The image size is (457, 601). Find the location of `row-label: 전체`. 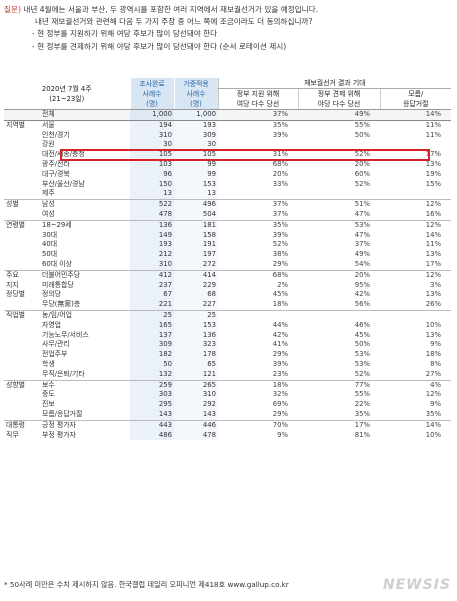

row-label: 전체 is located at coordinates (85, 115).